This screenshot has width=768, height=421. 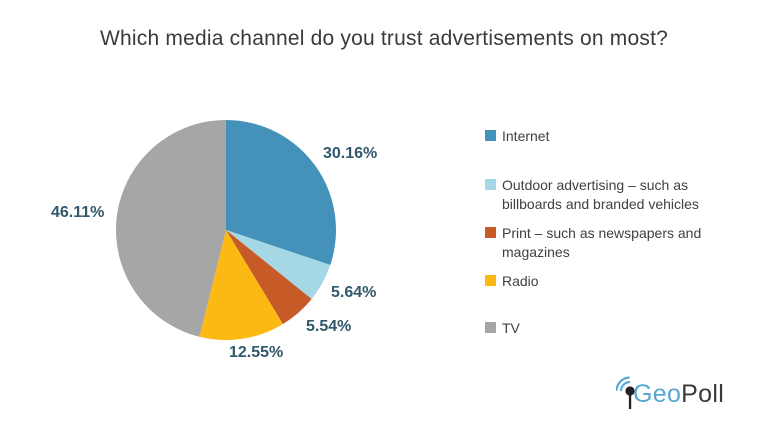 What do you see at coordinates (256, 352) in the screenshot?
I see `pct-label-radio: 12.55%` at bounding box center [256, 352].